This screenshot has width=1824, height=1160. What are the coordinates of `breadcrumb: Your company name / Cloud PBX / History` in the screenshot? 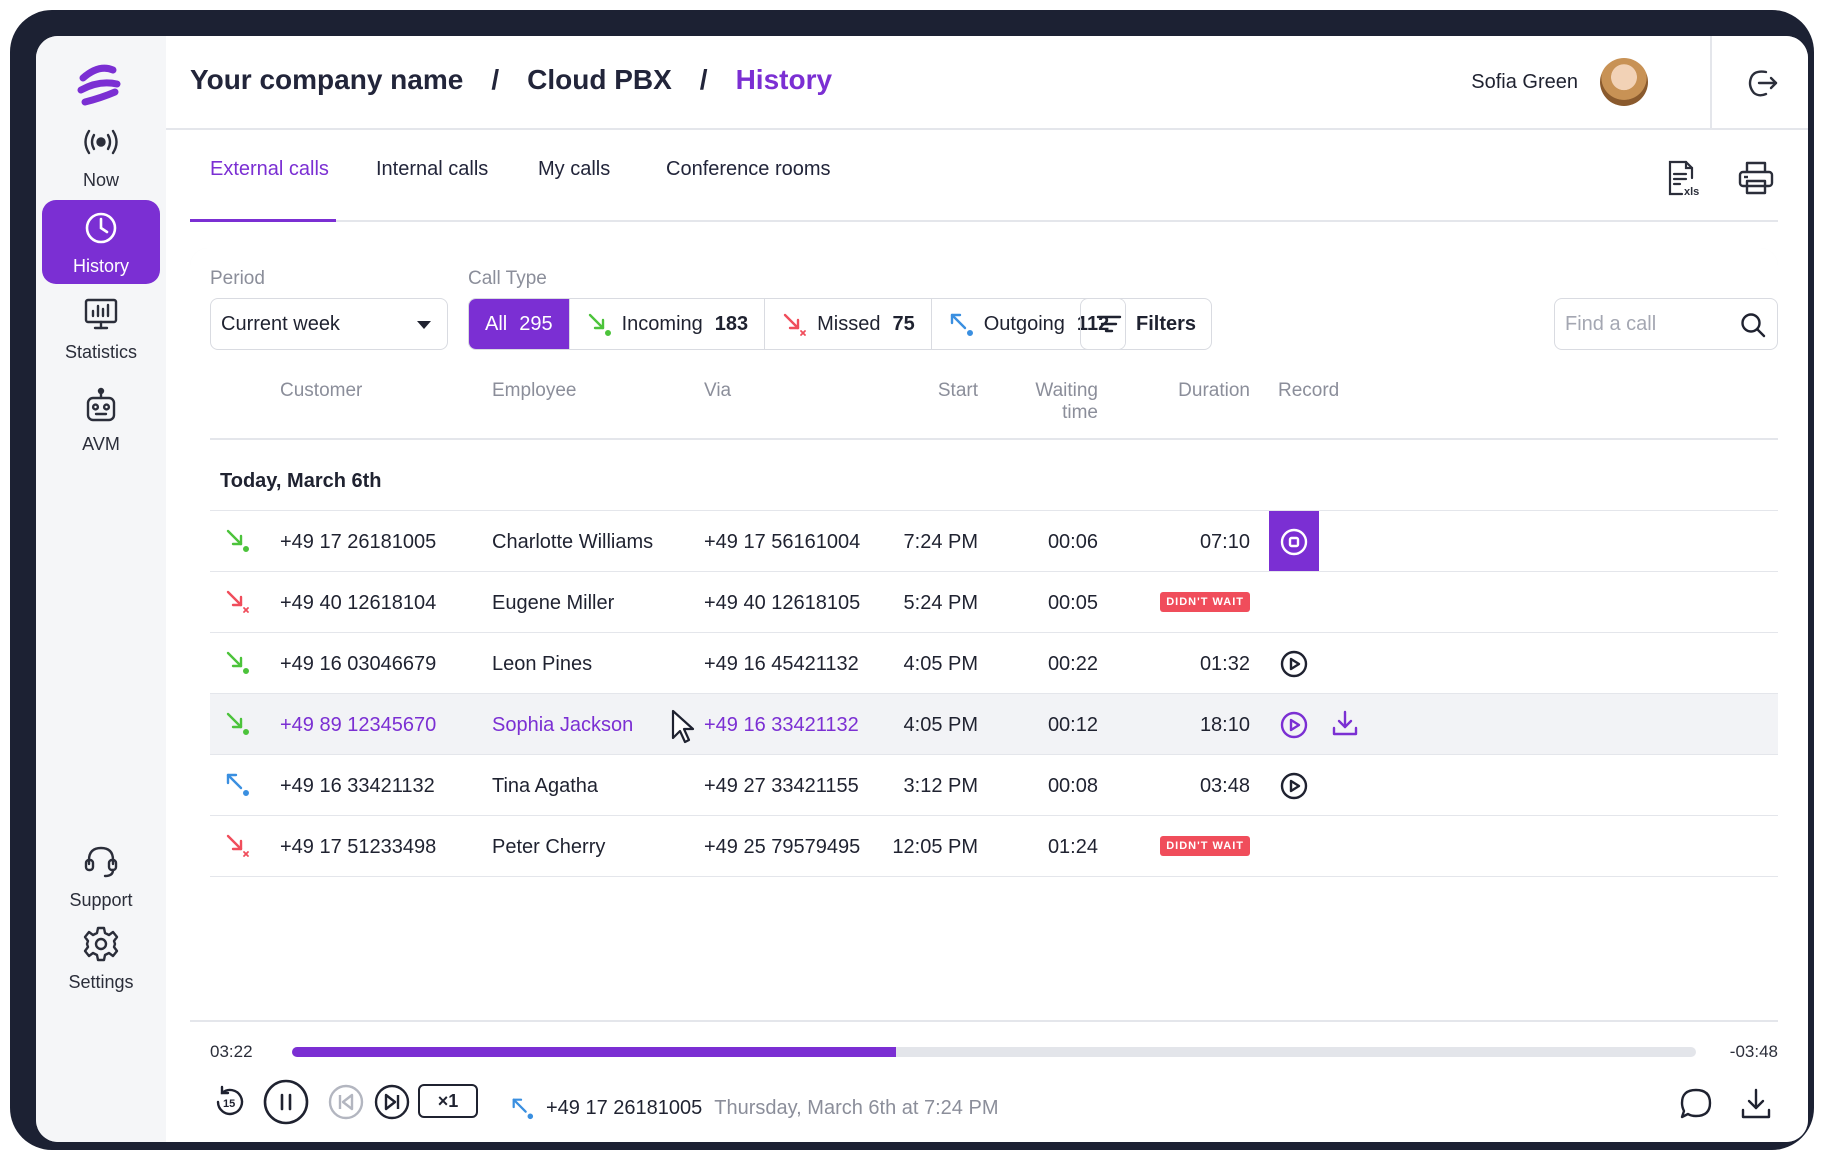 It's located at (511, 80).